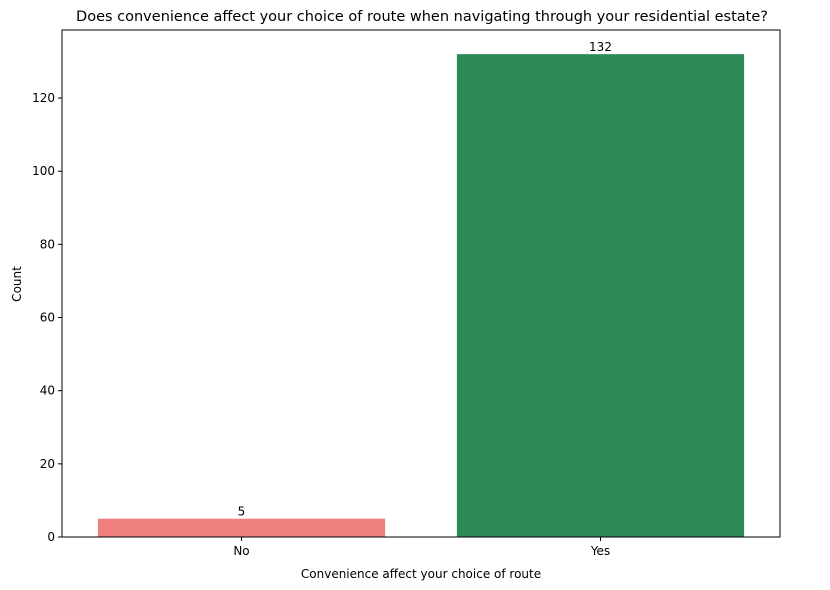 This screenshot has height=590, width=830. I want to click on bar-no, so click(241, 527).